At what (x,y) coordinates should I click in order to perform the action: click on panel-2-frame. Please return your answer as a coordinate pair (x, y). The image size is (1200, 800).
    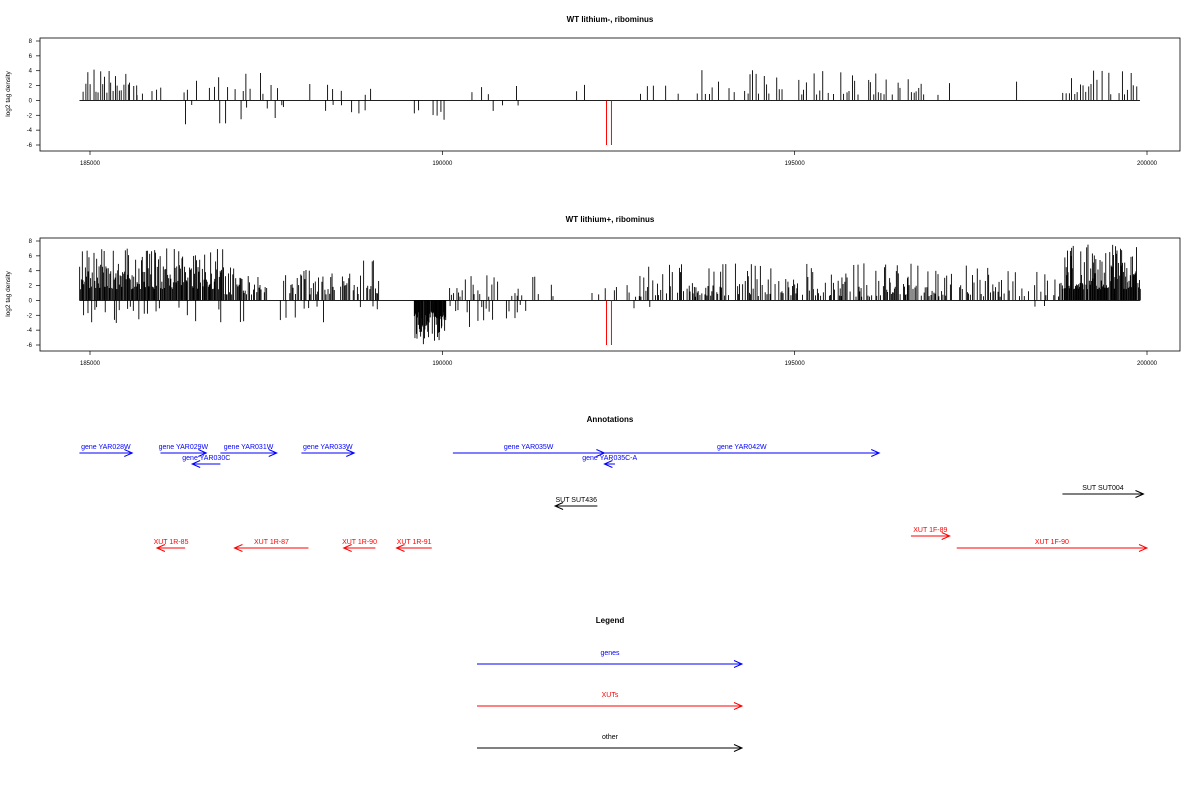
    Looking at the image, I should click on (610, 294).